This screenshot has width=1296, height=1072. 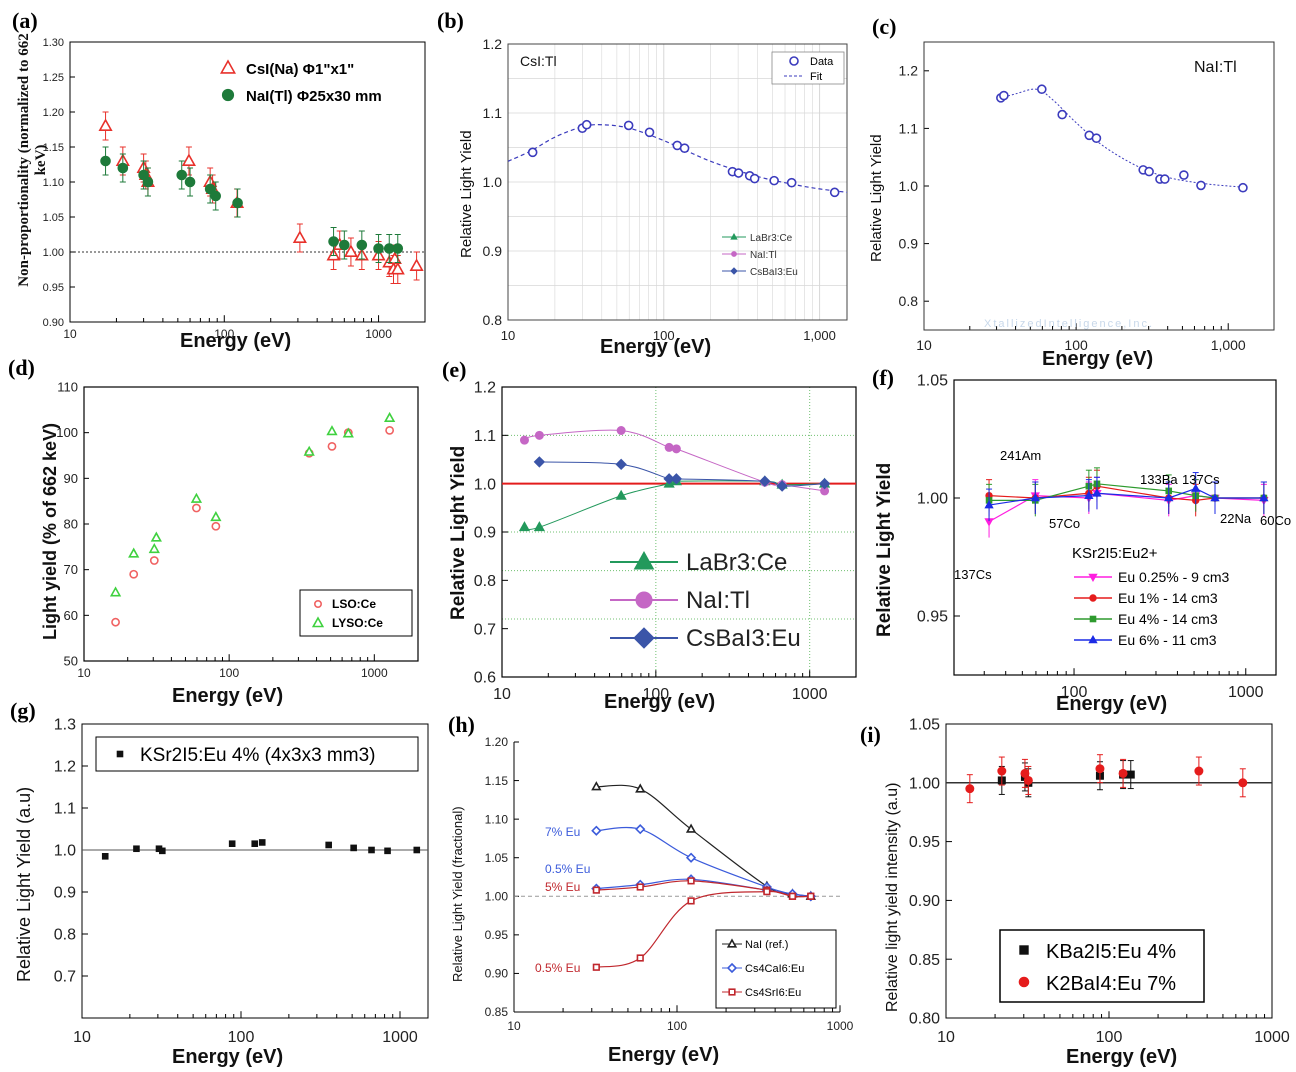 What do you see at coordinates (1119, 138) in the screenshot?
I see `chart-c-fit-line` at bounding box center [1119, 138].